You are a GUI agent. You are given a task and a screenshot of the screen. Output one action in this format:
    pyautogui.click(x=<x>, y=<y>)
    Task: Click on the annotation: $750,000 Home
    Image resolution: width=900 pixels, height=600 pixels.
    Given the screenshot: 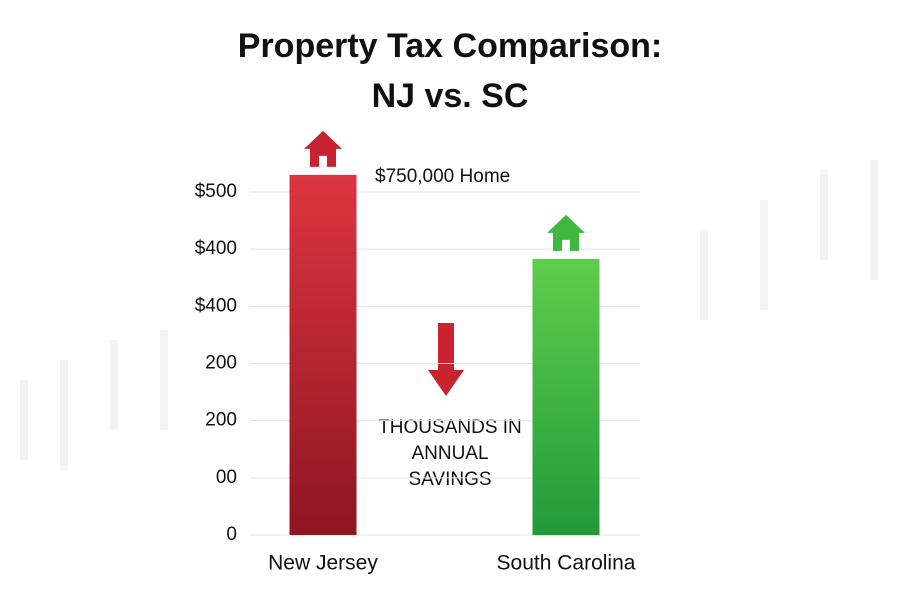 What is the action you would take?
    pyautogui.click(x=442, y=176)
    